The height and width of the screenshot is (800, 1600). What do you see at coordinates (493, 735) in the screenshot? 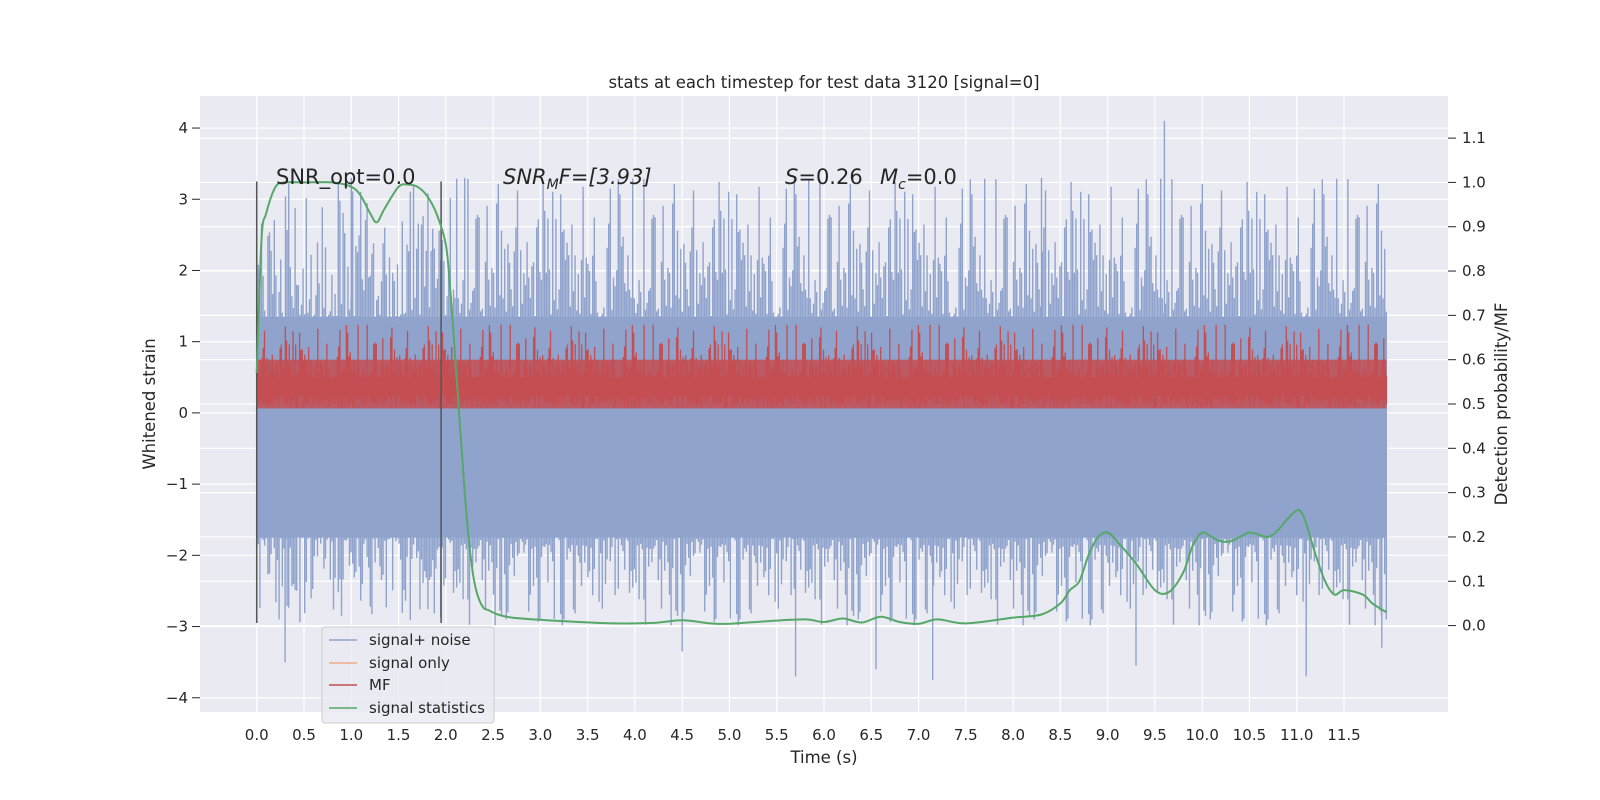
I see `x-tick-label: 2.5` at bounding box center [493, 735].